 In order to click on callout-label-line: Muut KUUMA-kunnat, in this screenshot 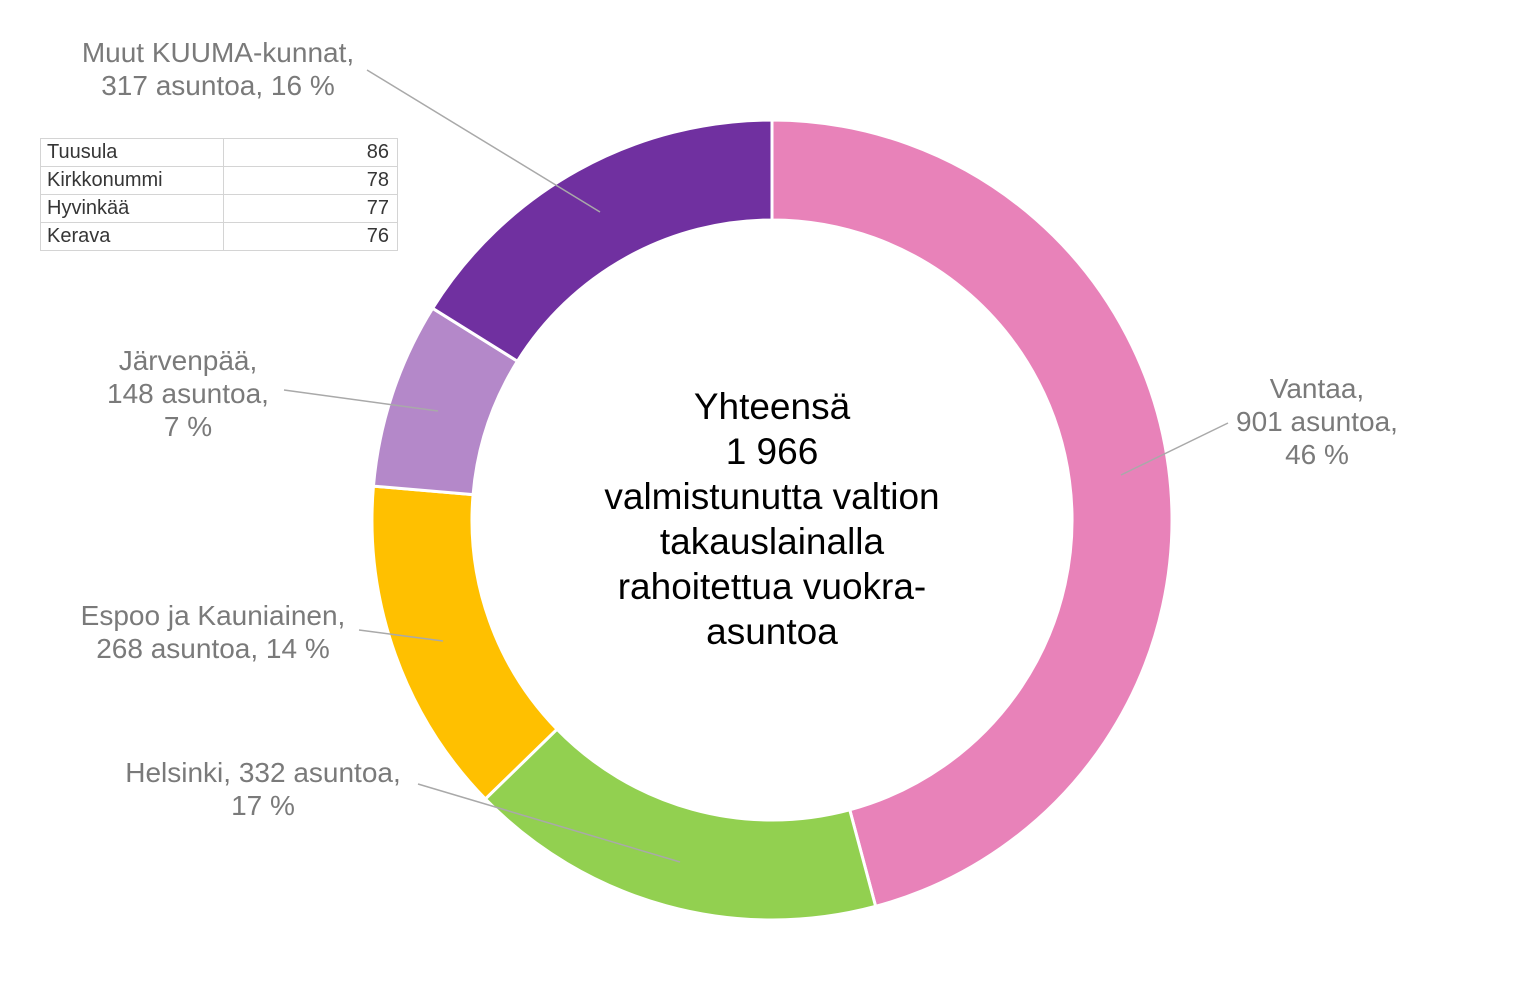, I will do `click(218, 52)`.